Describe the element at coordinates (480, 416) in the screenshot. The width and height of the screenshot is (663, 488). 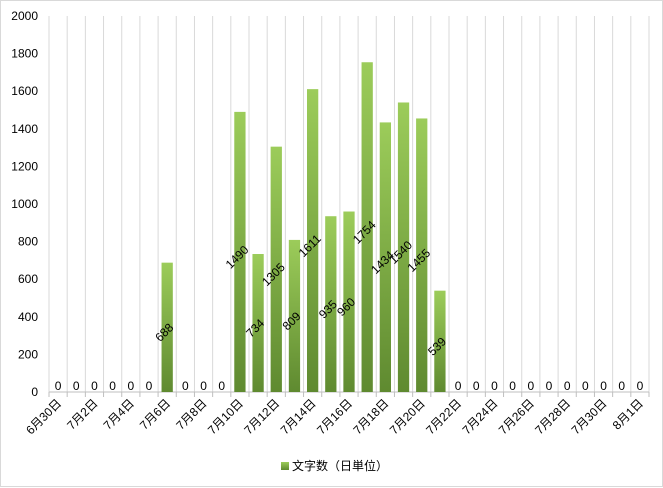
I see `x-tick-label: 7月24日` at that location.